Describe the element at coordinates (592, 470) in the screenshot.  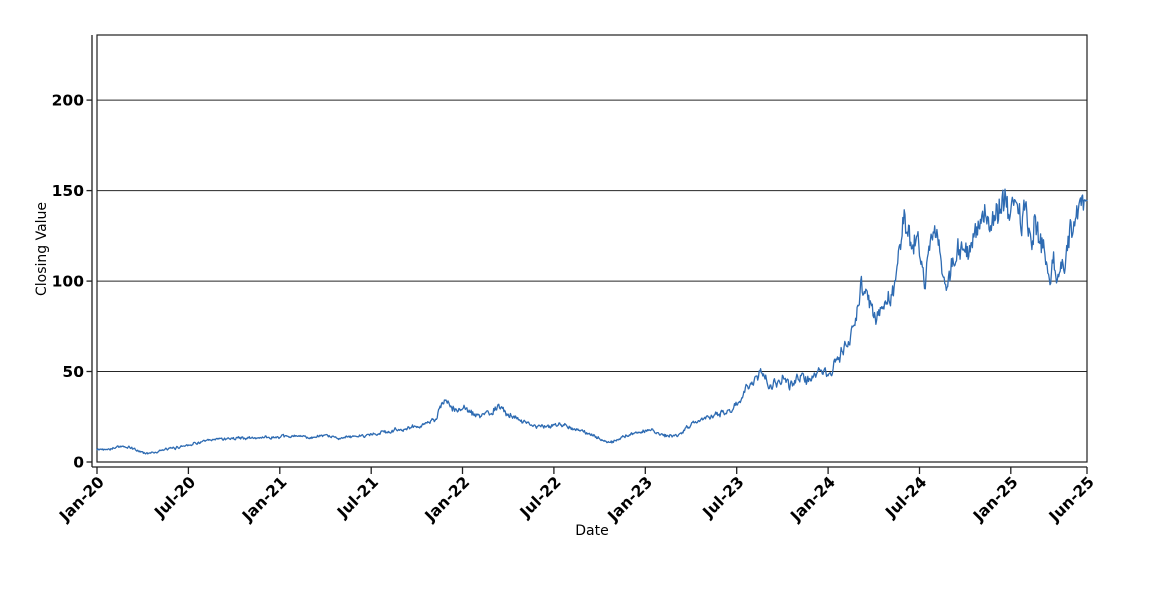
I see `x-axis-ticks` at that location.